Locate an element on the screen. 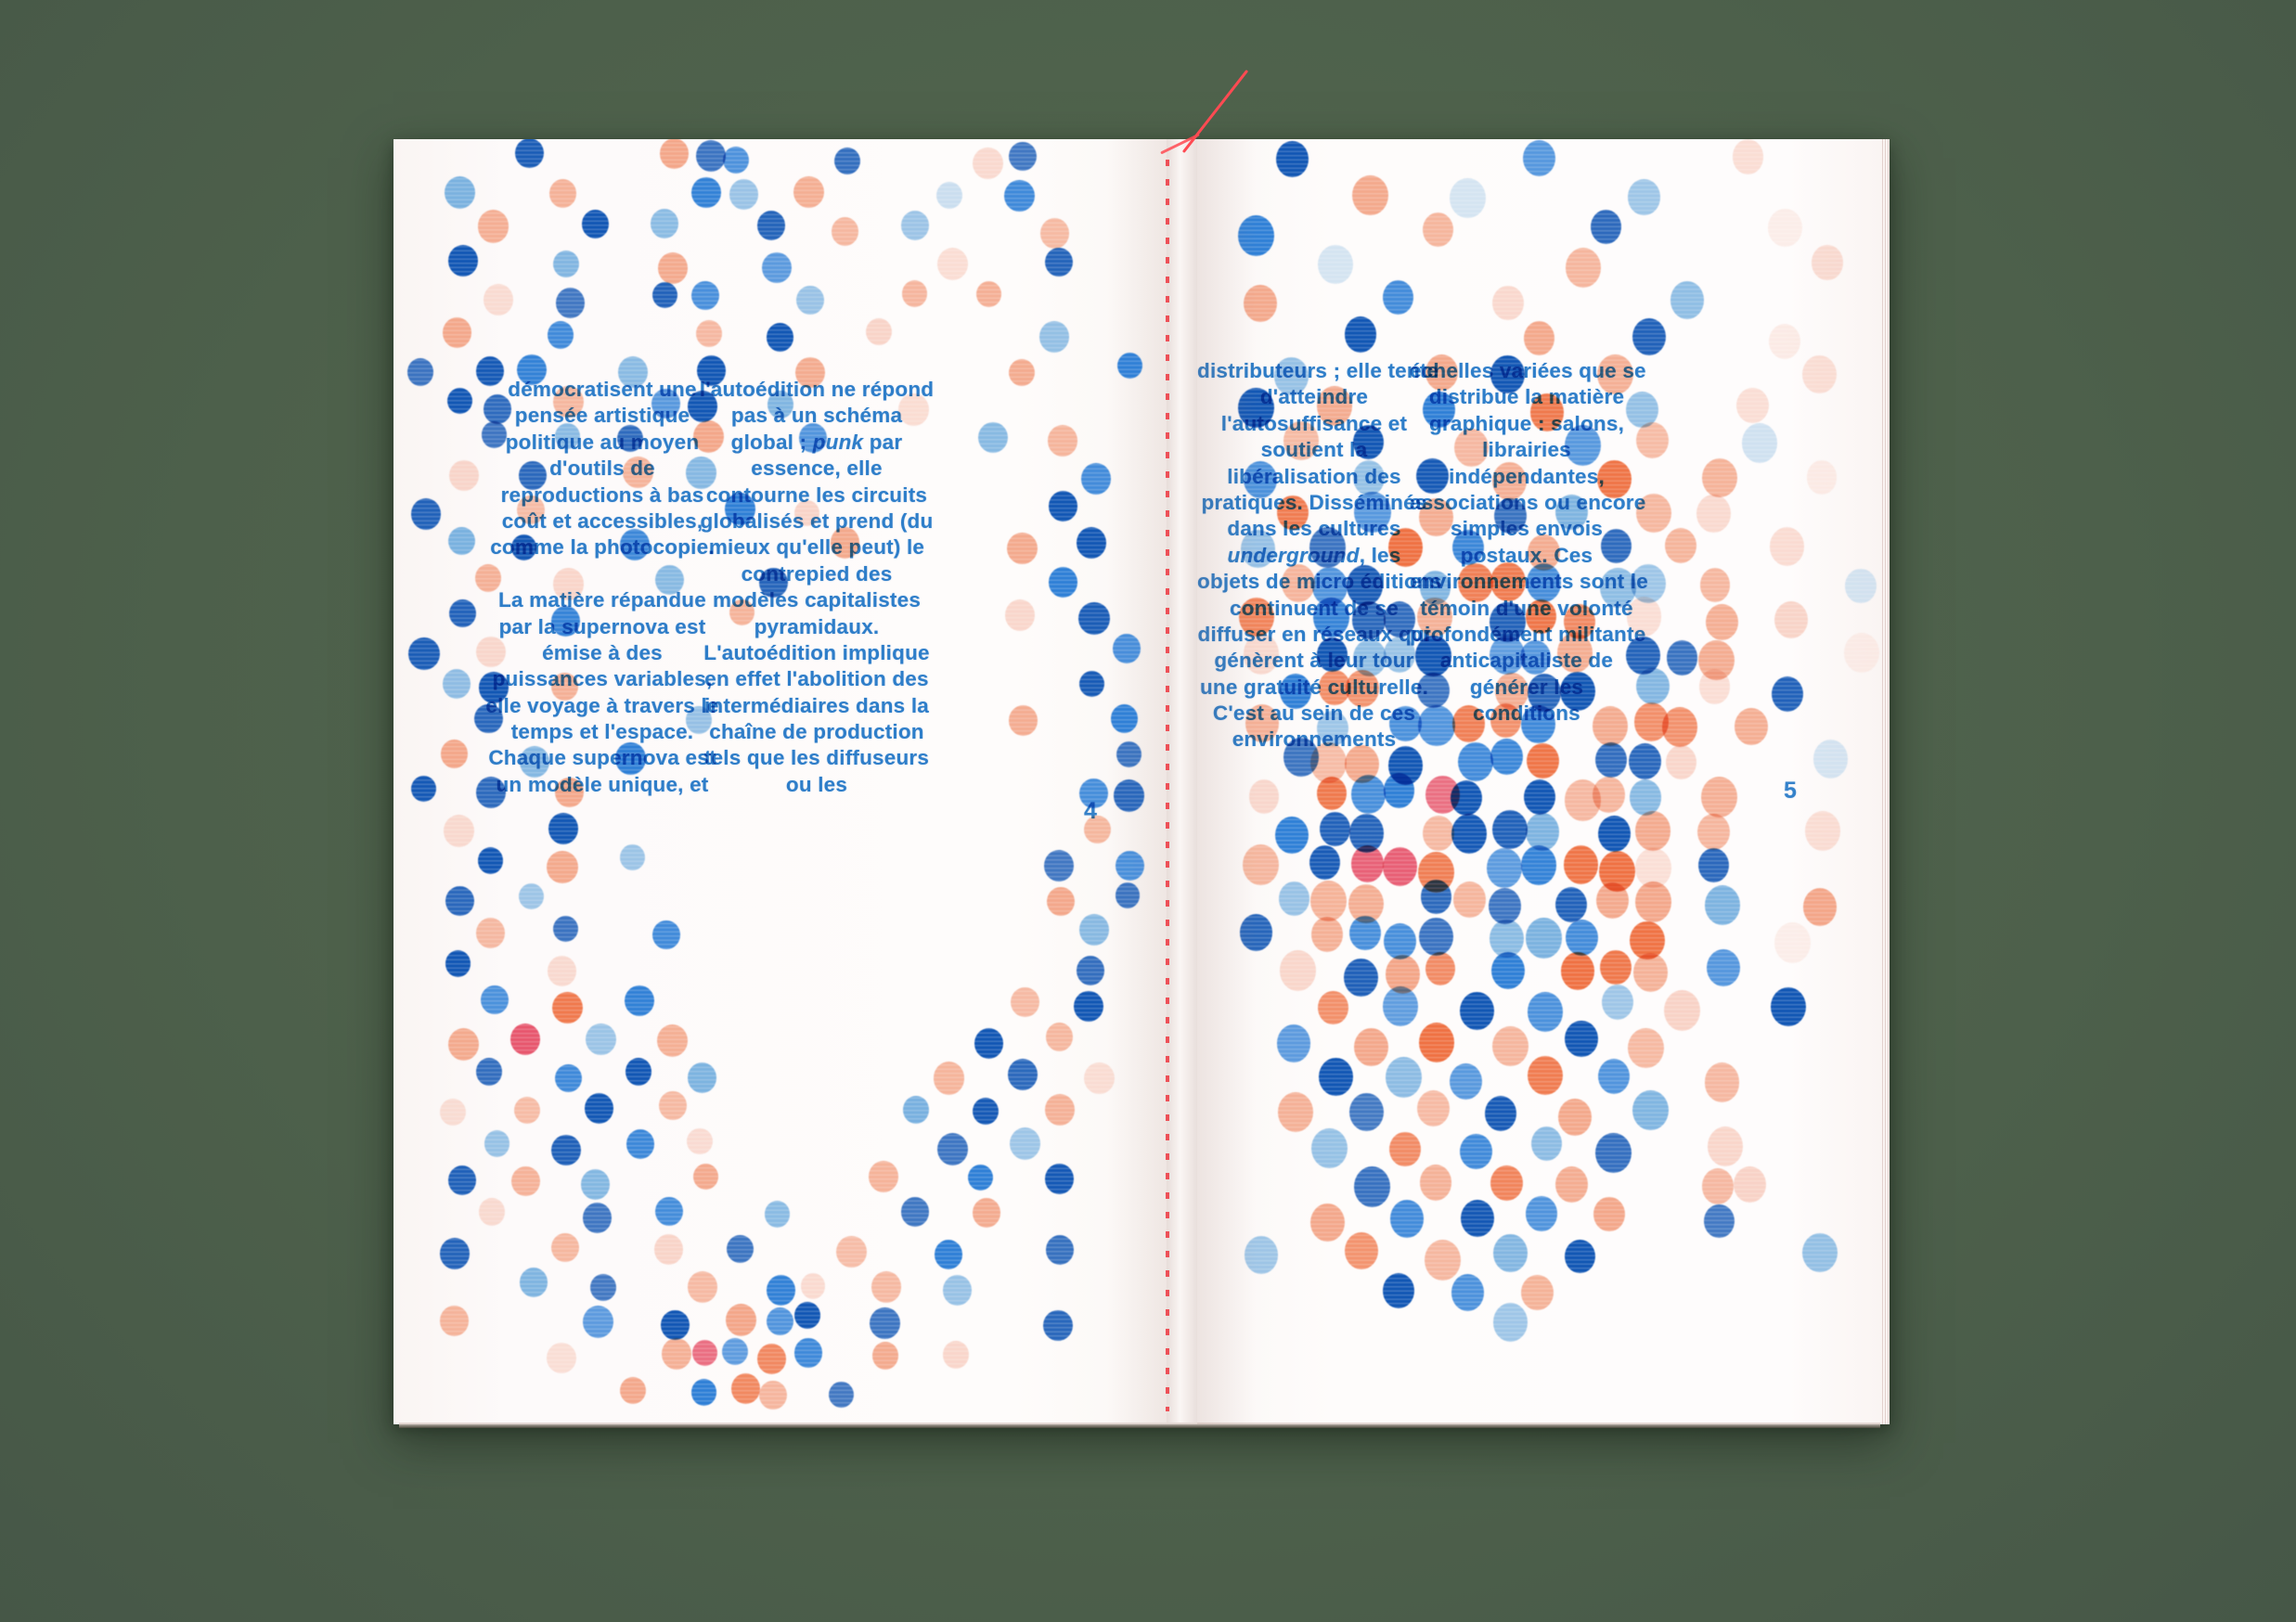 Image resolution: width=2296 pixels, height=1622 pixels. text-line: indépendantes, is located at coordinates (1527, 476).